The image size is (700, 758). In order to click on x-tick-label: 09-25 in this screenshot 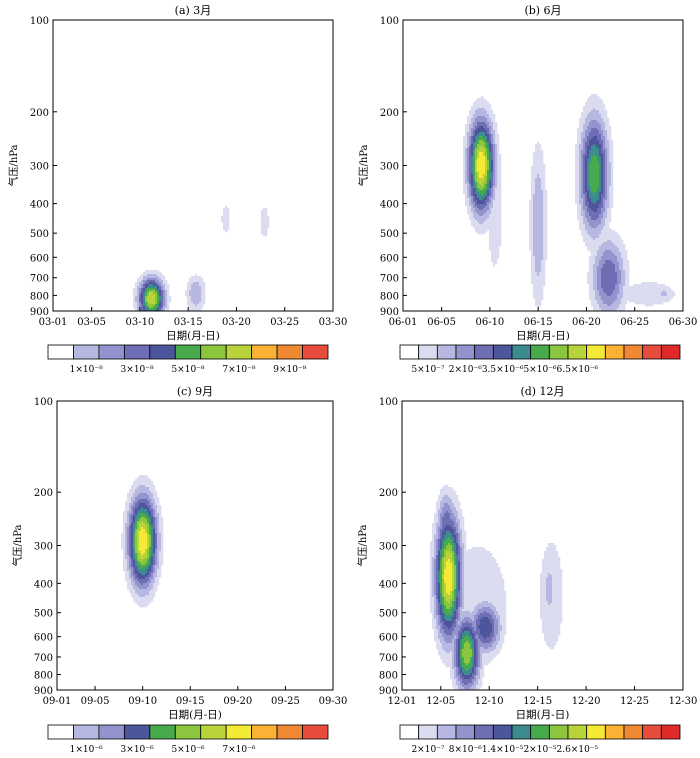, I will do `click(285, 701)`.